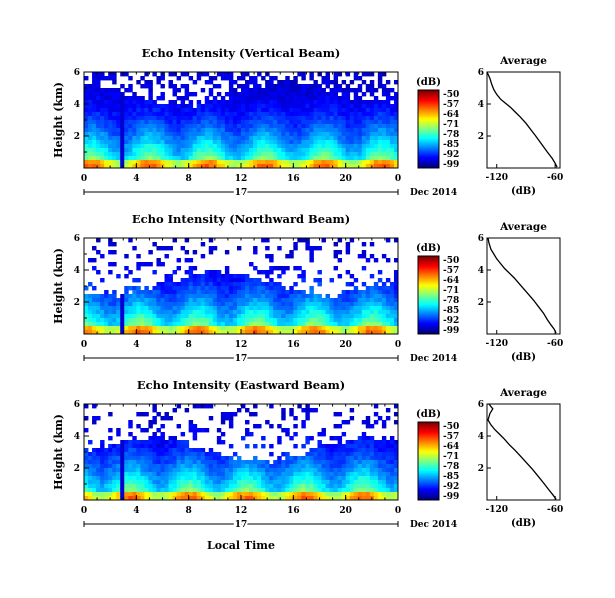  I want to click on x-tick-label: 16, so click(293, 345).